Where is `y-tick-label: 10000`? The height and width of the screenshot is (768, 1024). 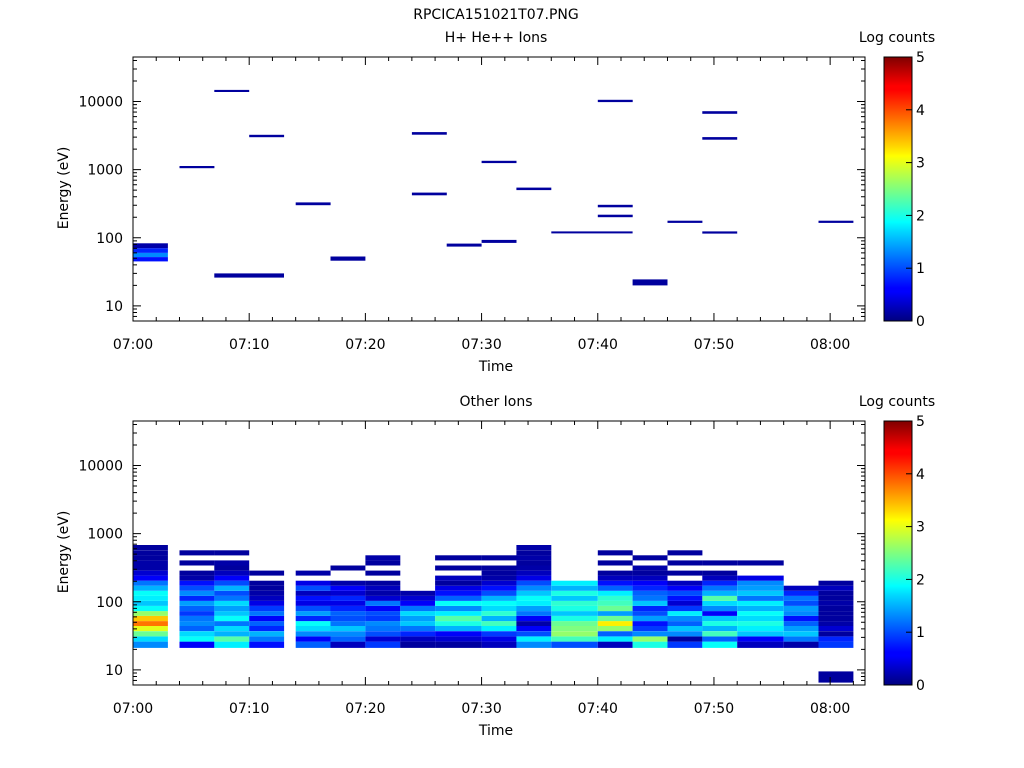 y-tick-label: 10000 is located at coordinates (100, 467).